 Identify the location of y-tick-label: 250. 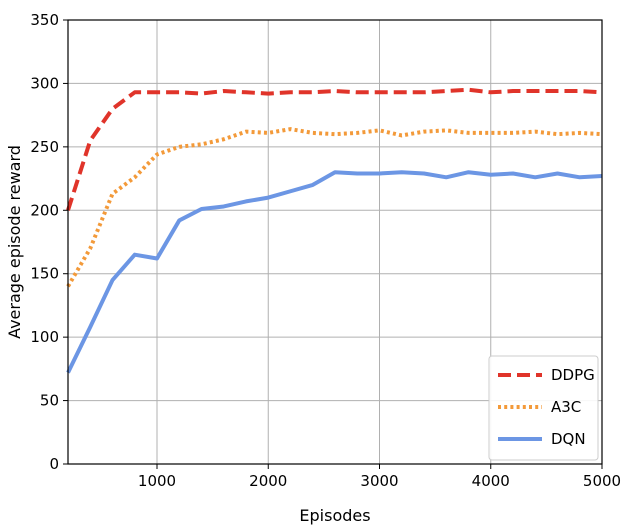
(44, 147).